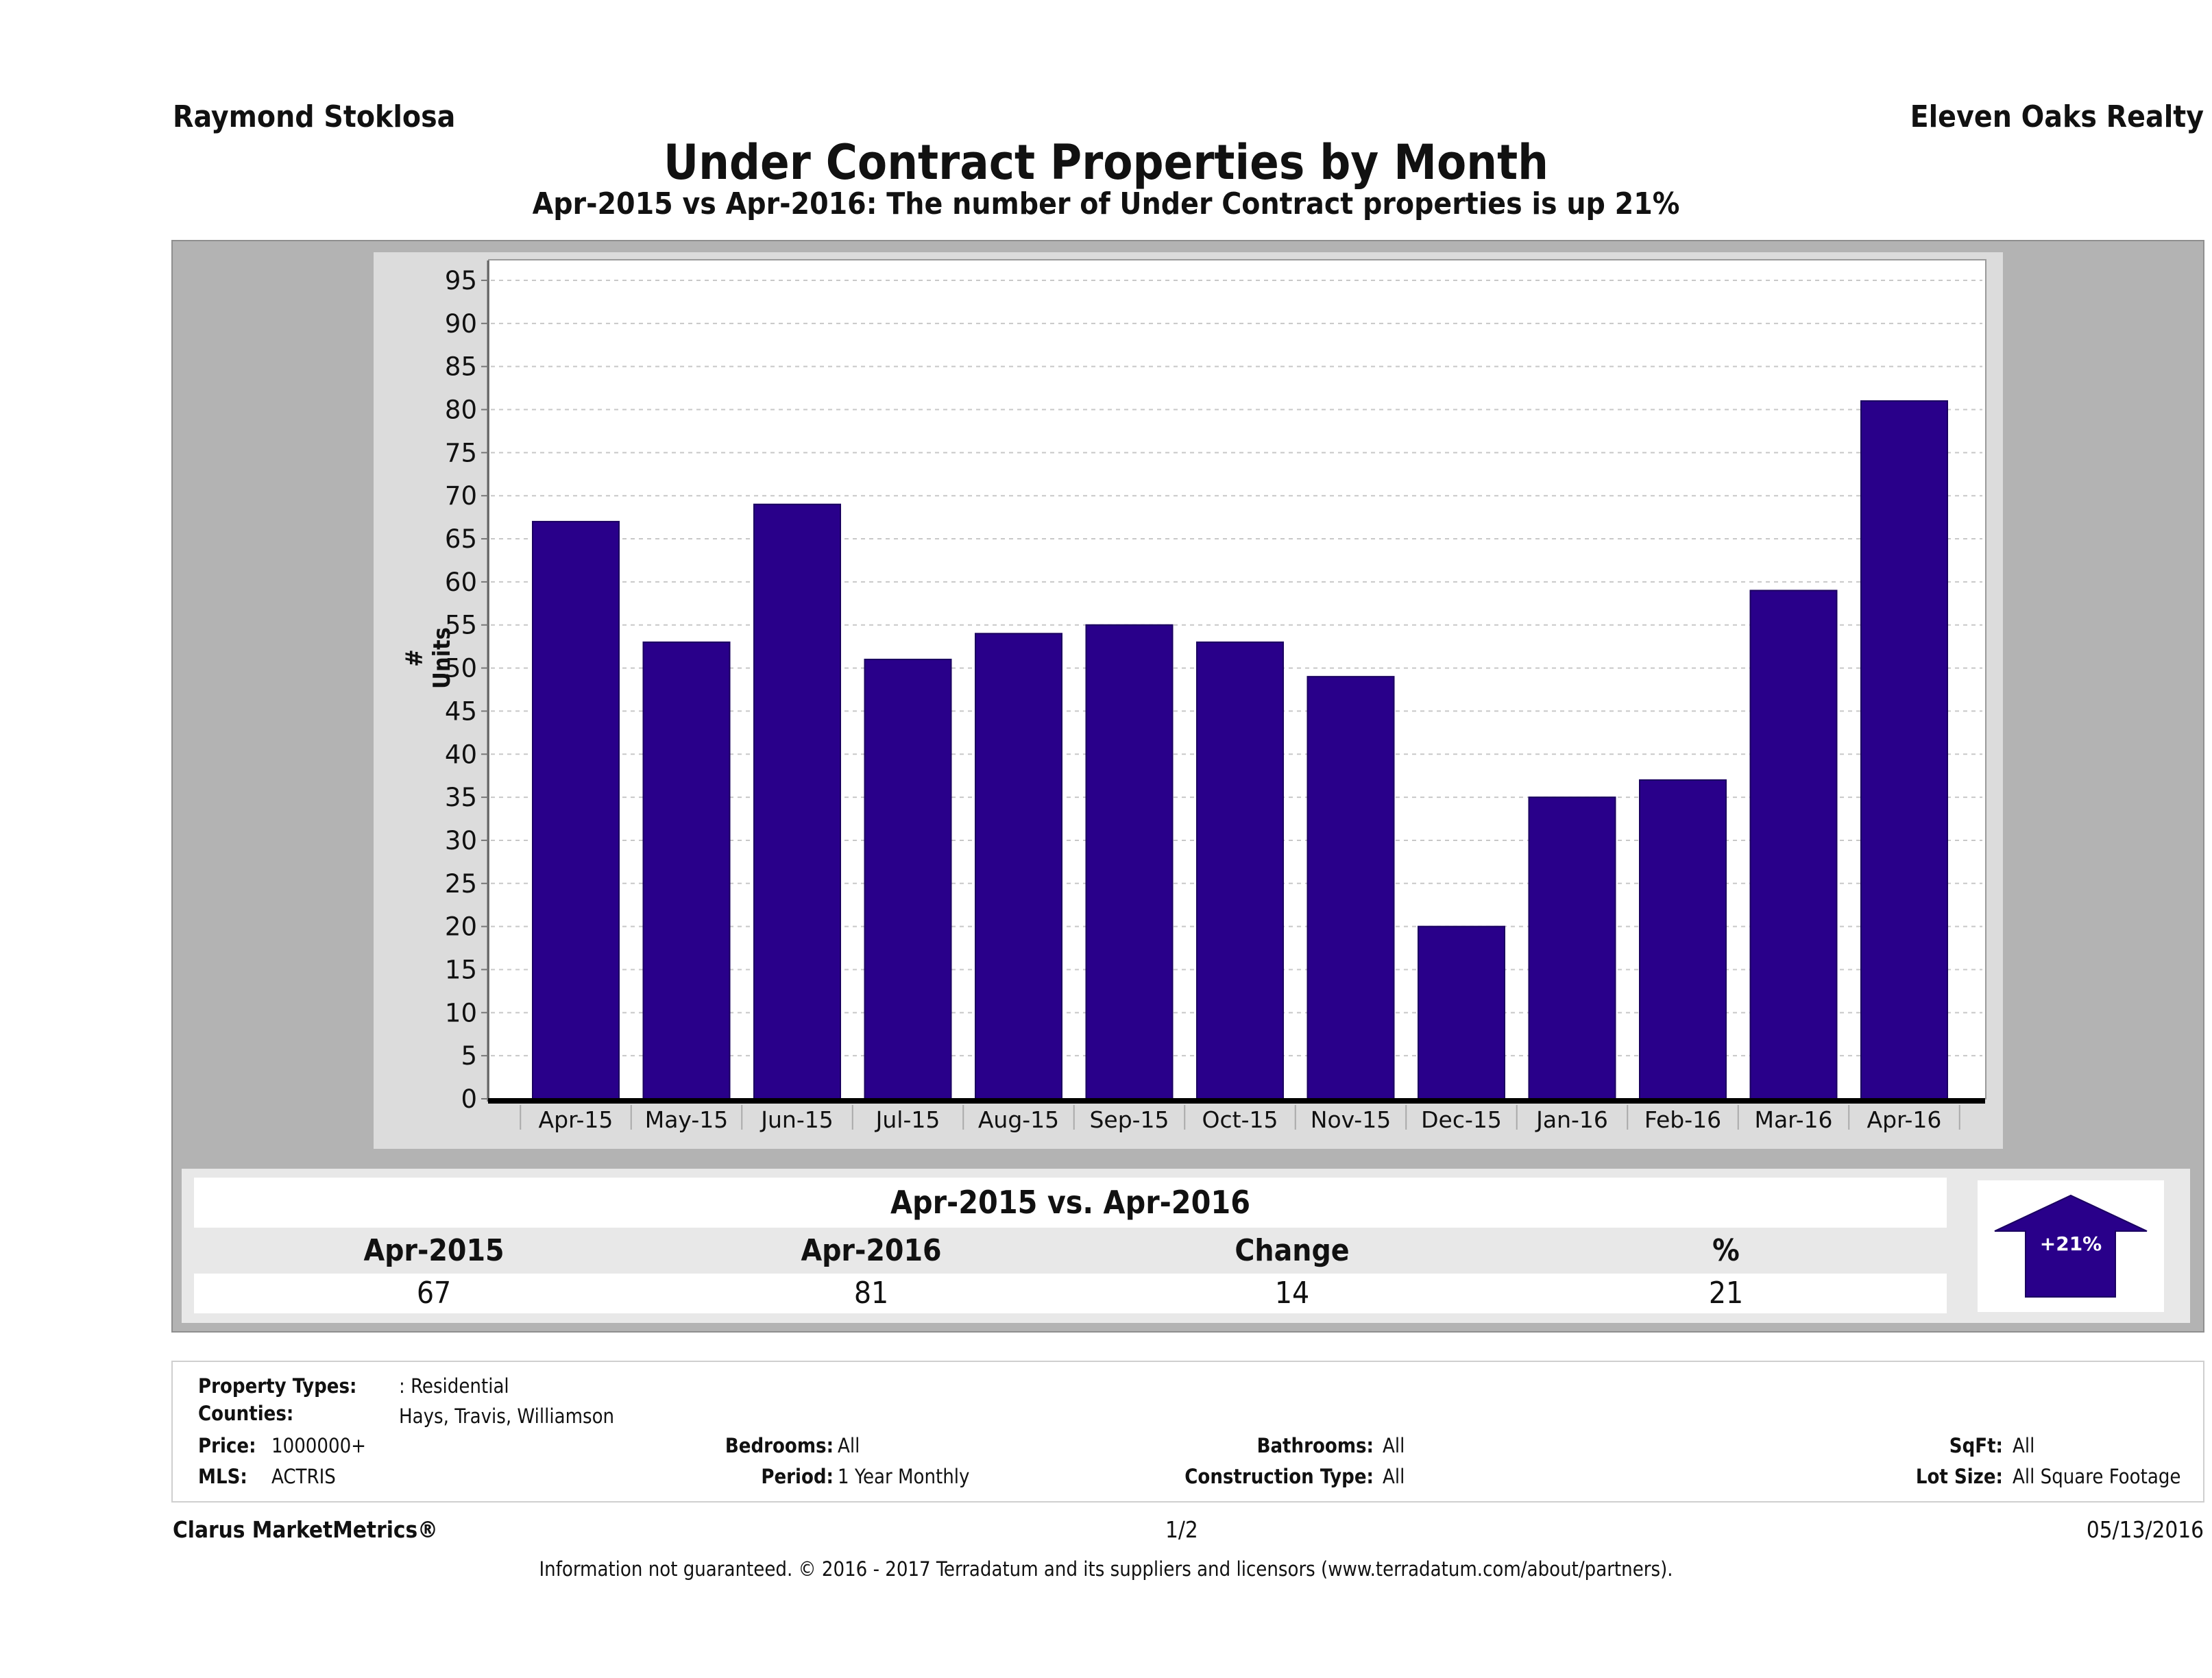 This screenshot has height=1678, width=2212. What do you see at coordinates (1351, 1119) in the screenshot?
I see `x-tick-label: Nov-15` at bounding box center [1351, 1119].